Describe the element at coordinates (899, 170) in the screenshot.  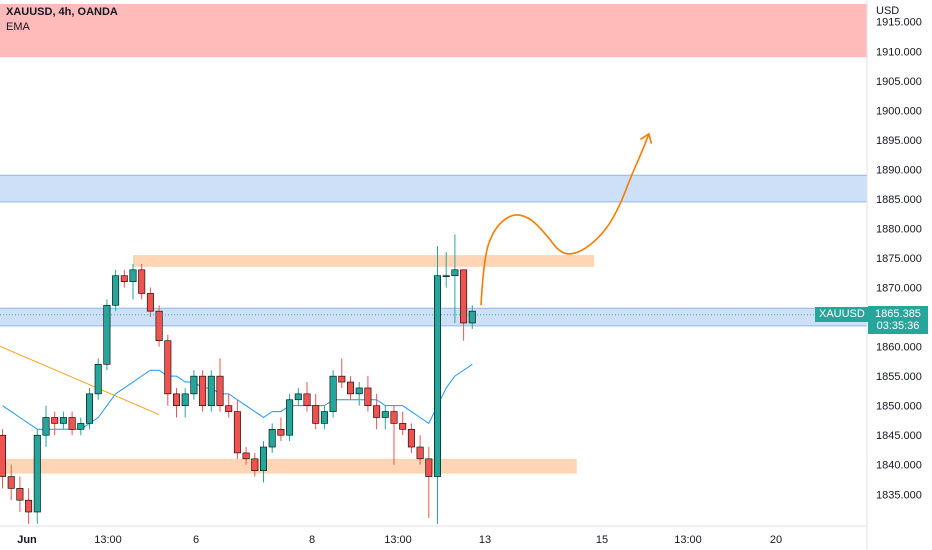
I see `price-tick-5: 1890.000` at that location.